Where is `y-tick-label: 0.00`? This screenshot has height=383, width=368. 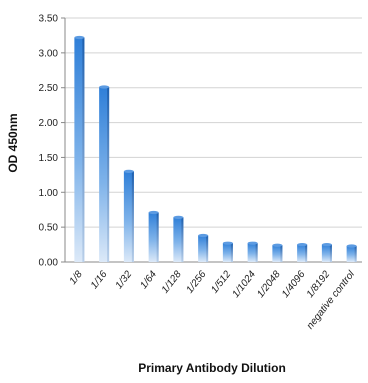 y-tick-label: 0.00 is located at coordinates (49, 263).